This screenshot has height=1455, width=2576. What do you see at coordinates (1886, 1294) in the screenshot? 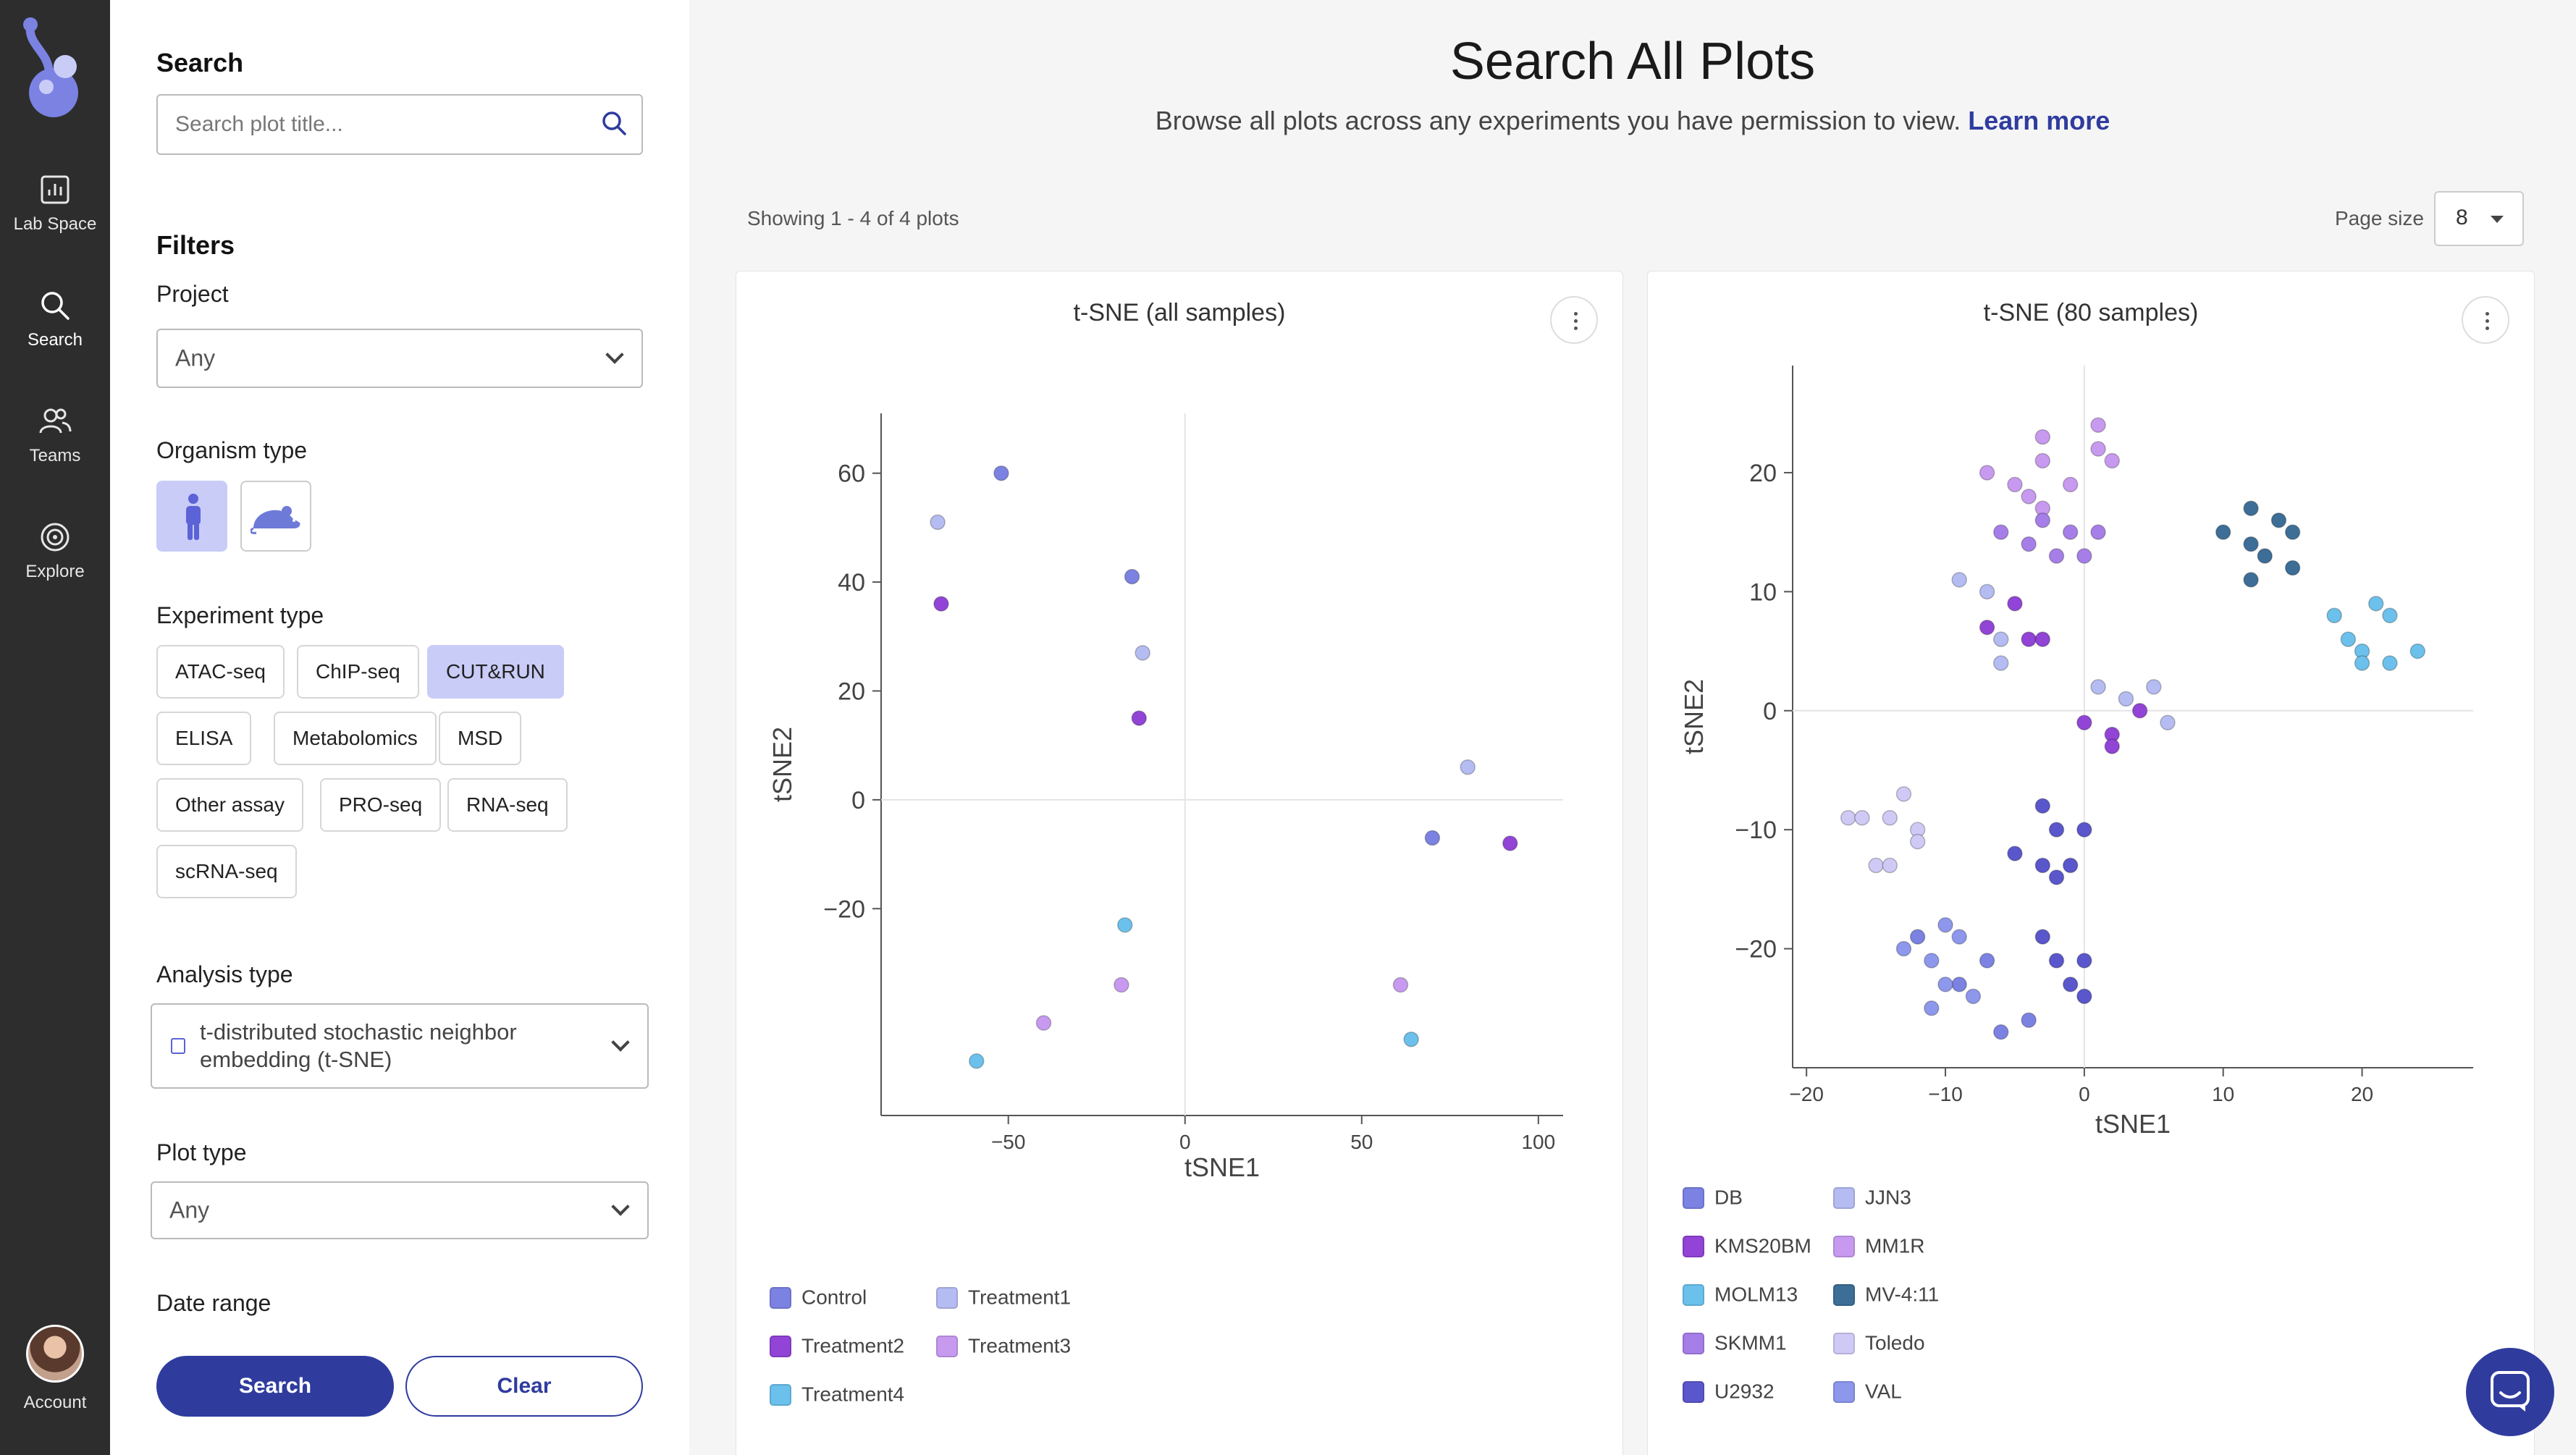
I see `legend-item: MV-4:11` at bounding box center [1886, 1294].